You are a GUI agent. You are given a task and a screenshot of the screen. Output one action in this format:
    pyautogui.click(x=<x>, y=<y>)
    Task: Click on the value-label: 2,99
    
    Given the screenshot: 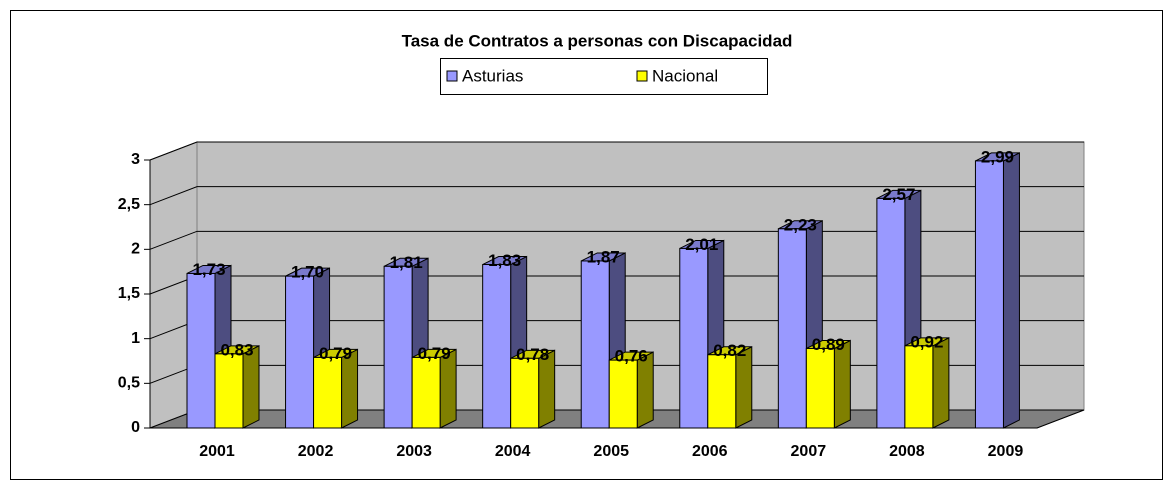 What is the action you would take?
    pyautogui.click(x=997, y=156)
    